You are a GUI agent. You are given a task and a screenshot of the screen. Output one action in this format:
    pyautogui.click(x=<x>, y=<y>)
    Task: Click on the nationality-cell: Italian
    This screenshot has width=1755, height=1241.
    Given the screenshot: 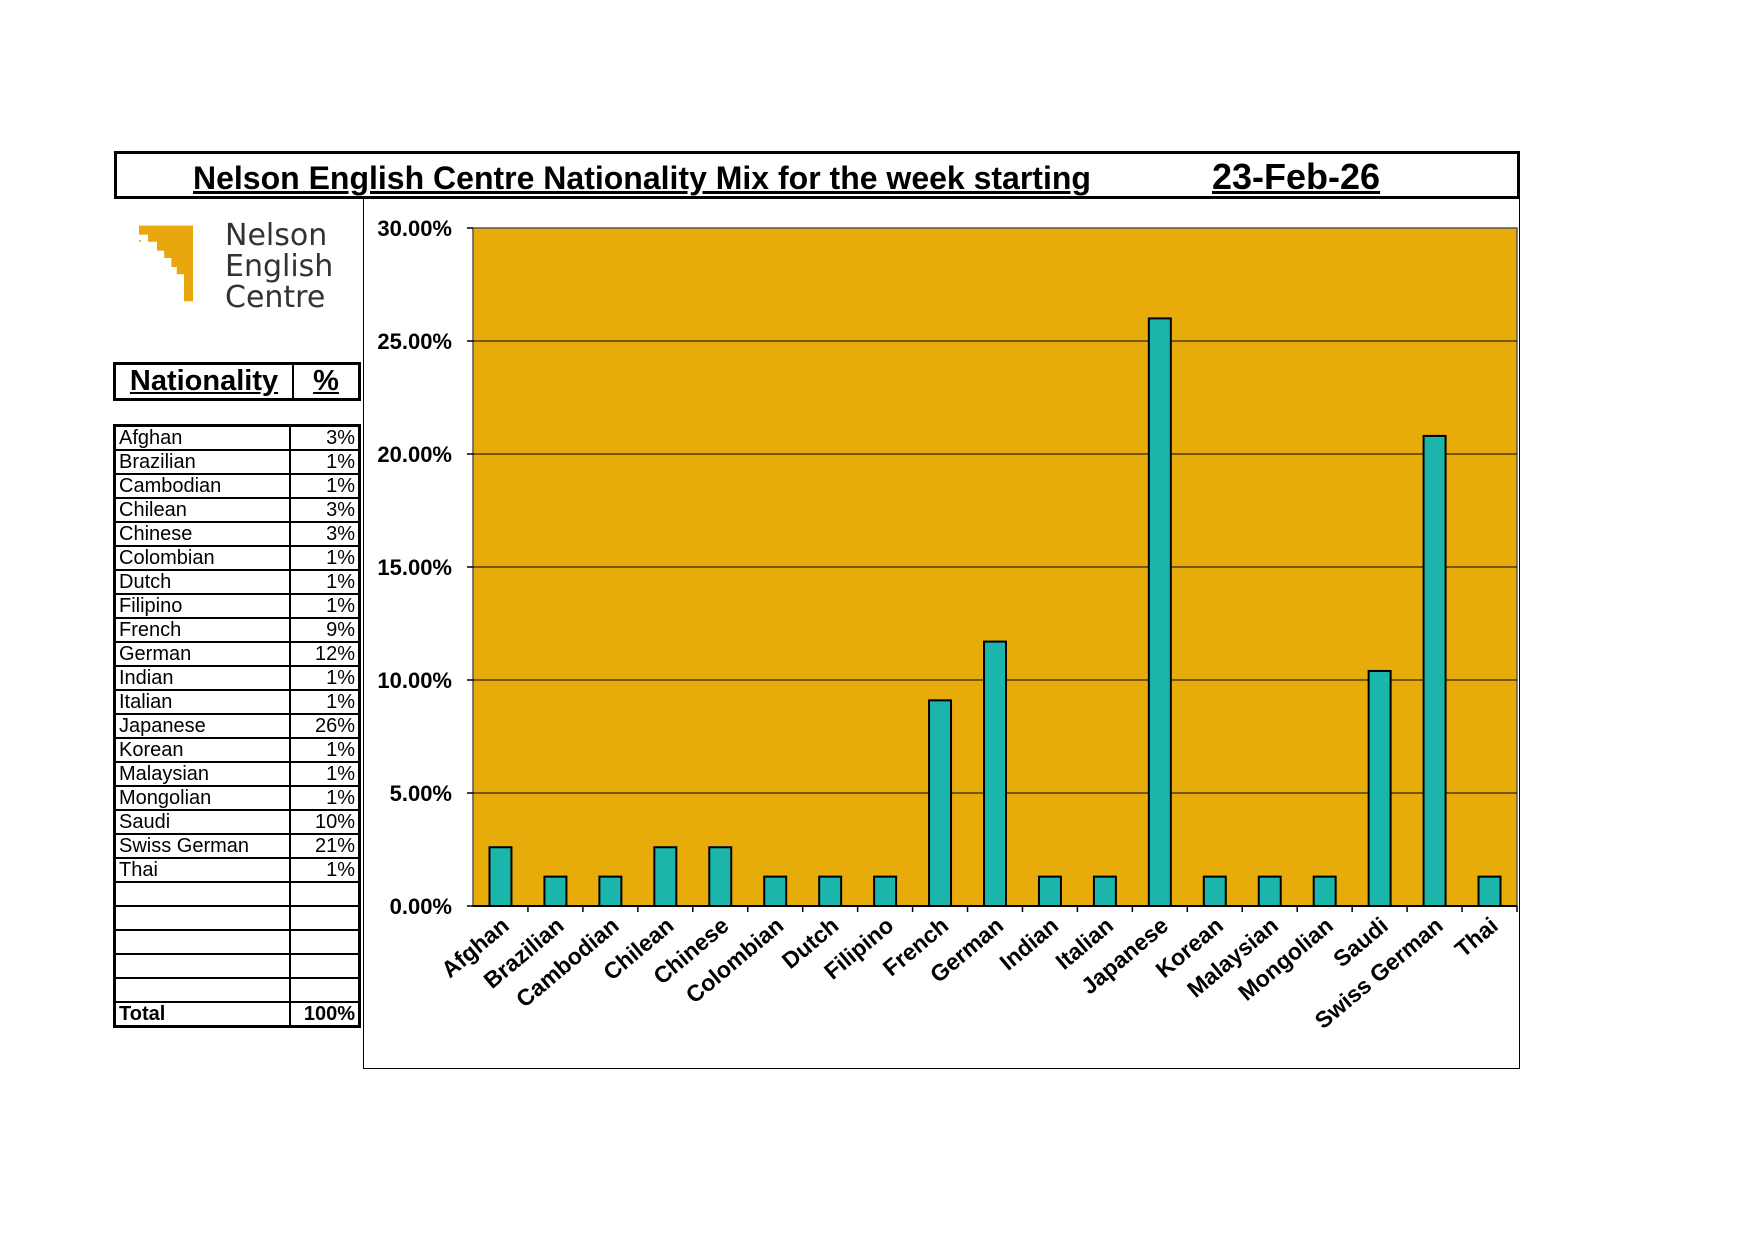 What is the action you would take?
    pyautogui.click(x=202, y=702)
    